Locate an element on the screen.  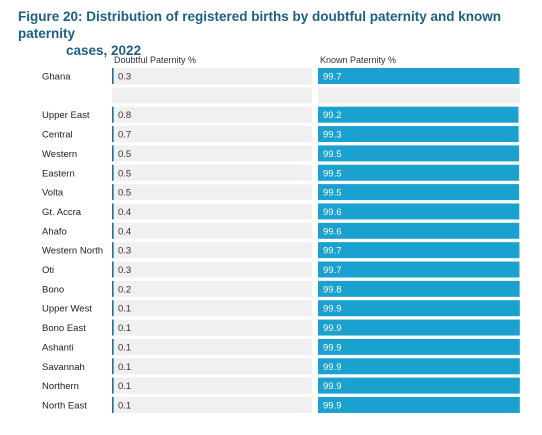
category-label: Western is located at coordinates (59, 154).